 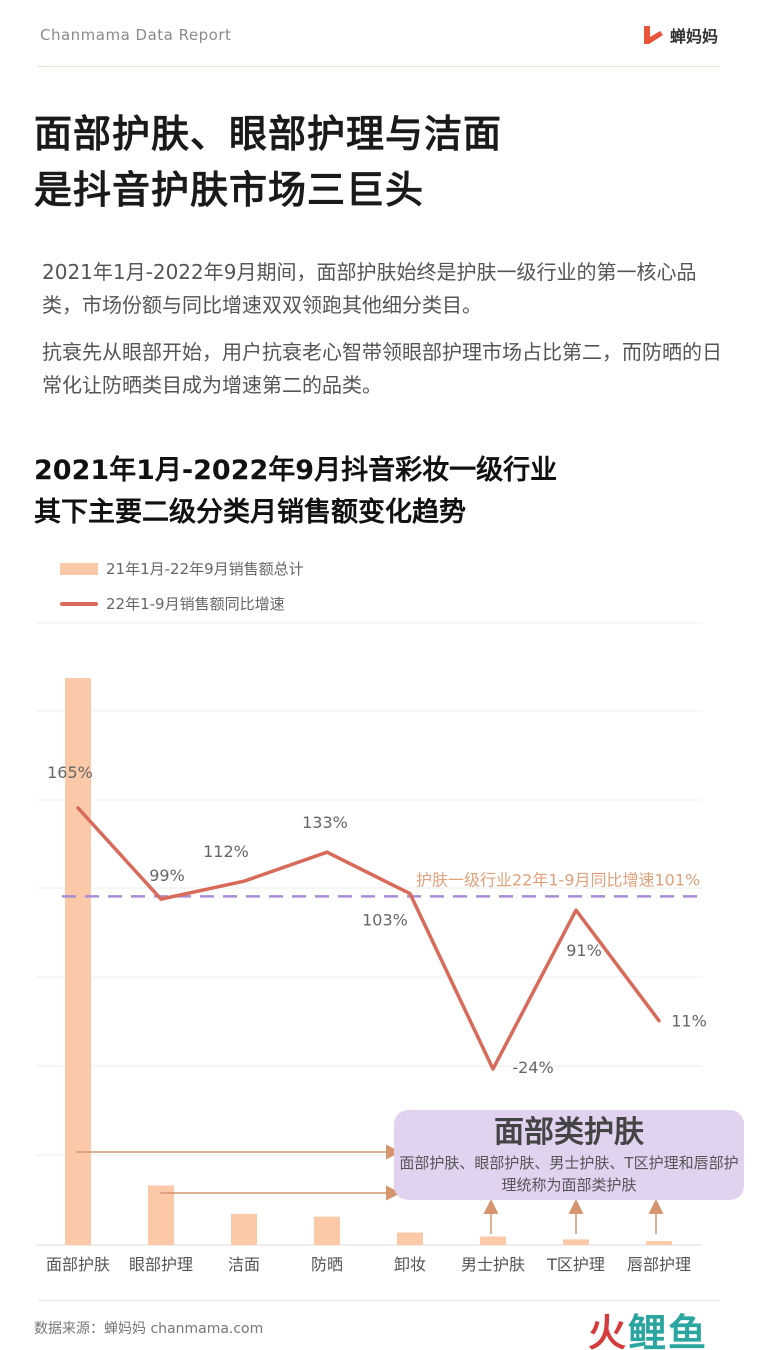 What do you see at coordinates (608, 1330) in the screenshot?
I see `watermark-part-a: 火` at bounding box center [608, 1330].